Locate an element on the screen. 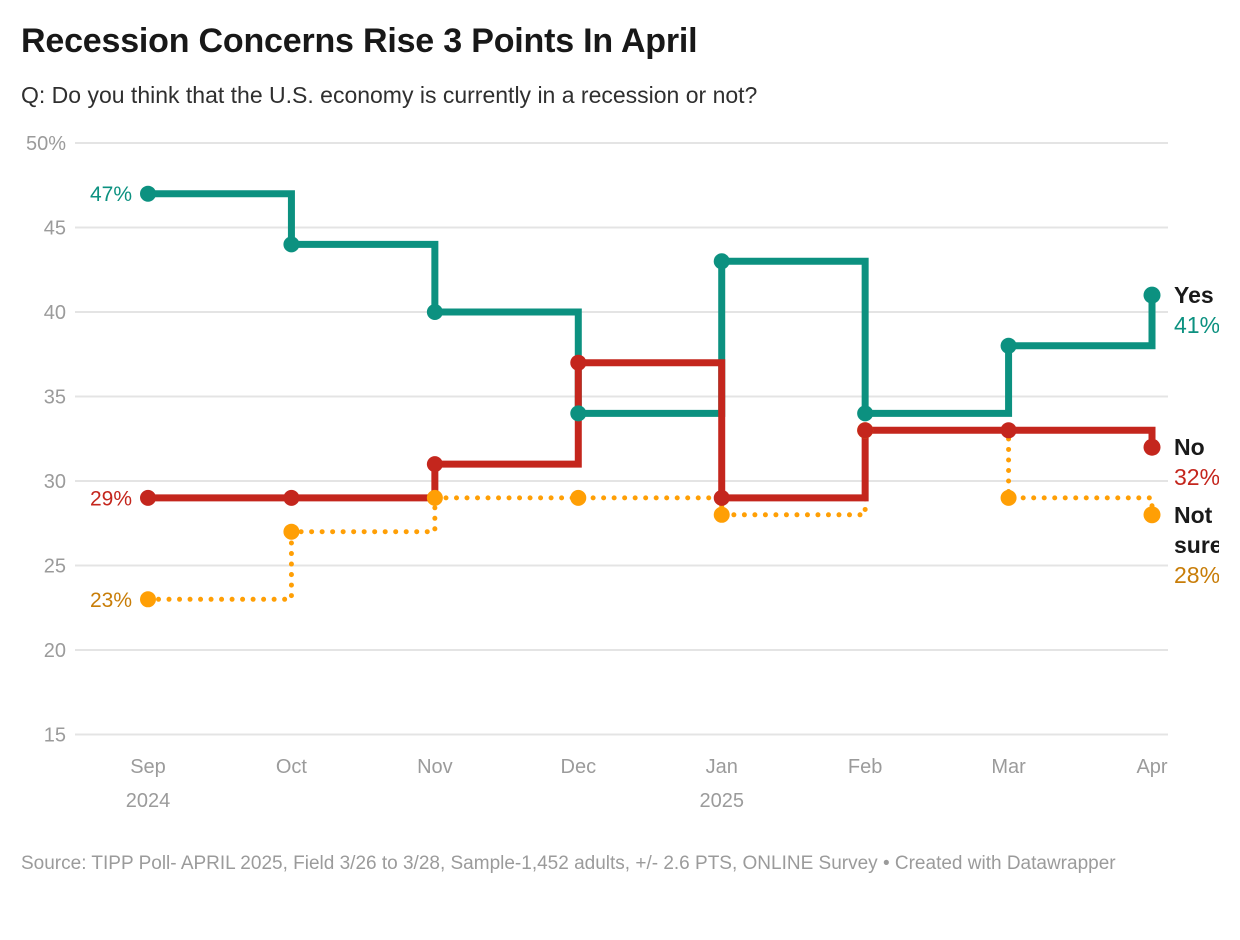  x-tick-label: Jan is located at coordinates (722, 767).